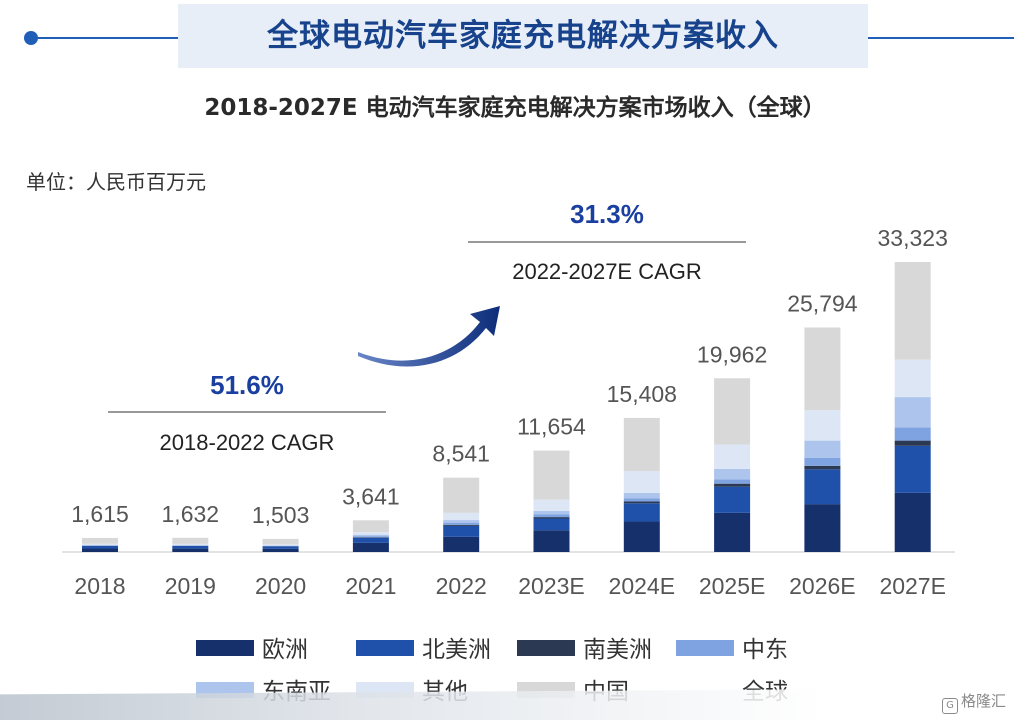 The width and height of the screenshot is (1030, 720). Describe the element at coordinates (912, 586) in the screenshot. I see `x-tick-2027E: 2027E` at that location.